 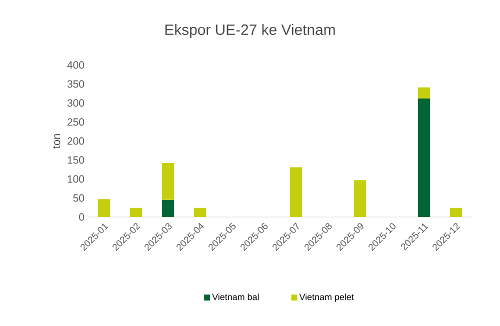 I want to click on legend-label: Vietnam pelet, so click(x=326, y=298).